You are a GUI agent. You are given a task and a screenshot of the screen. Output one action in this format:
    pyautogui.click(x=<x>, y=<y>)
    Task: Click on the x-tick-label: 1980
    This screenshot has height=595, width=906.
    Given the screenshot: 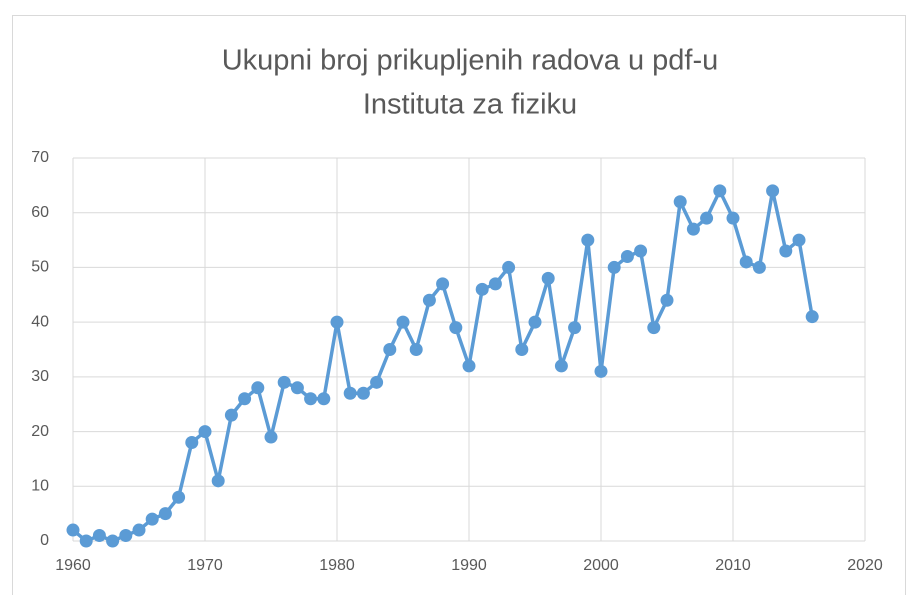 What is the action you would take?
    pyautogui.click(x=337, y=565)
    